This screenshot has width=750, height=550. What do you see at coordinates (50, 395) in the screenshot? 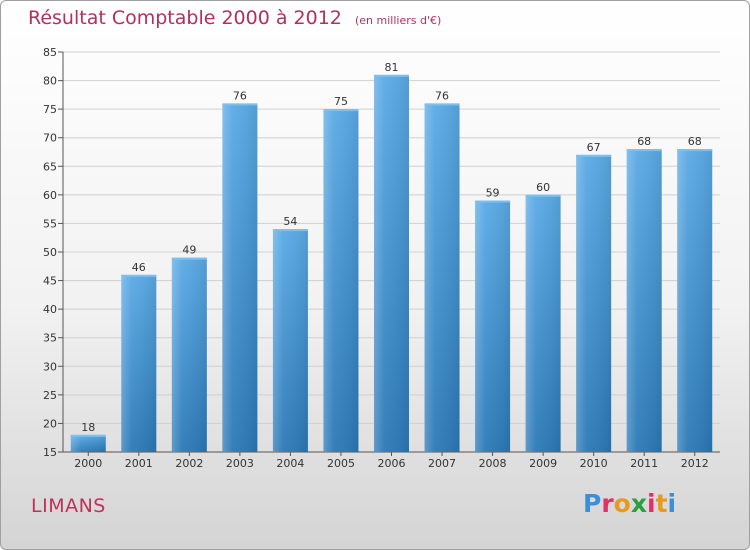
I see `y-tick-label: 25` at bounding box center [50, 395].